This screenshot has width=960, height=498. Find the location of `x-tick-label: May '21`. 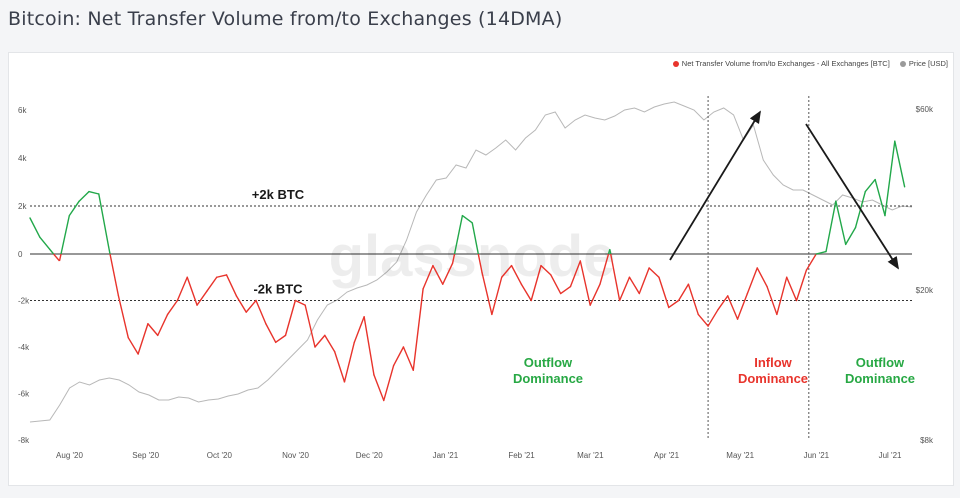

x-tick-label: May '21 is located at coordinates (740, 455).